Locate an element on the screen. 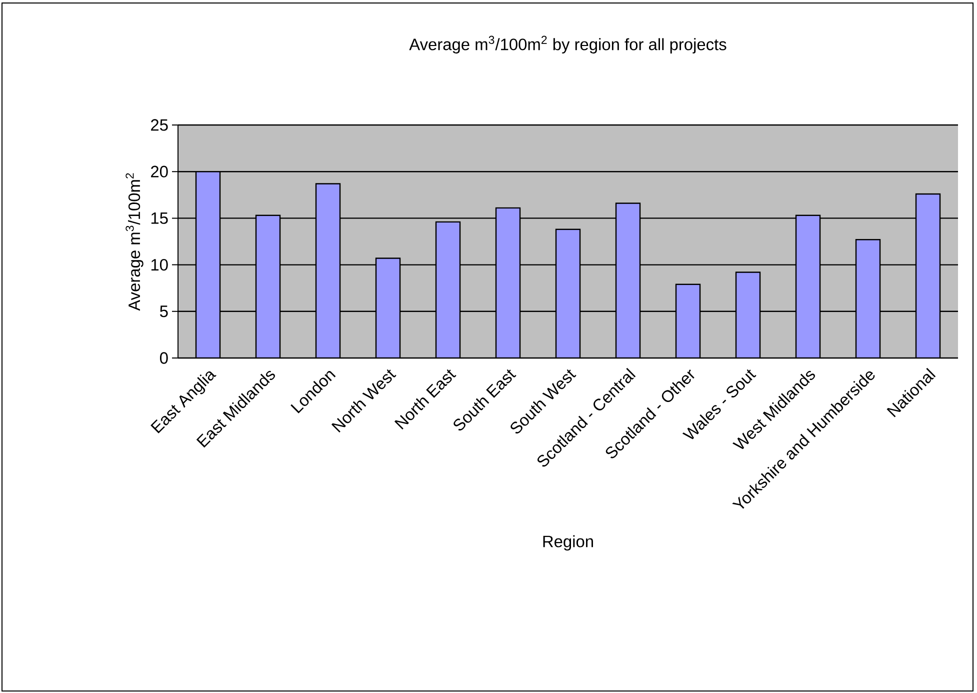  y-tick-label: 25 is located at coordinates (159, 125).